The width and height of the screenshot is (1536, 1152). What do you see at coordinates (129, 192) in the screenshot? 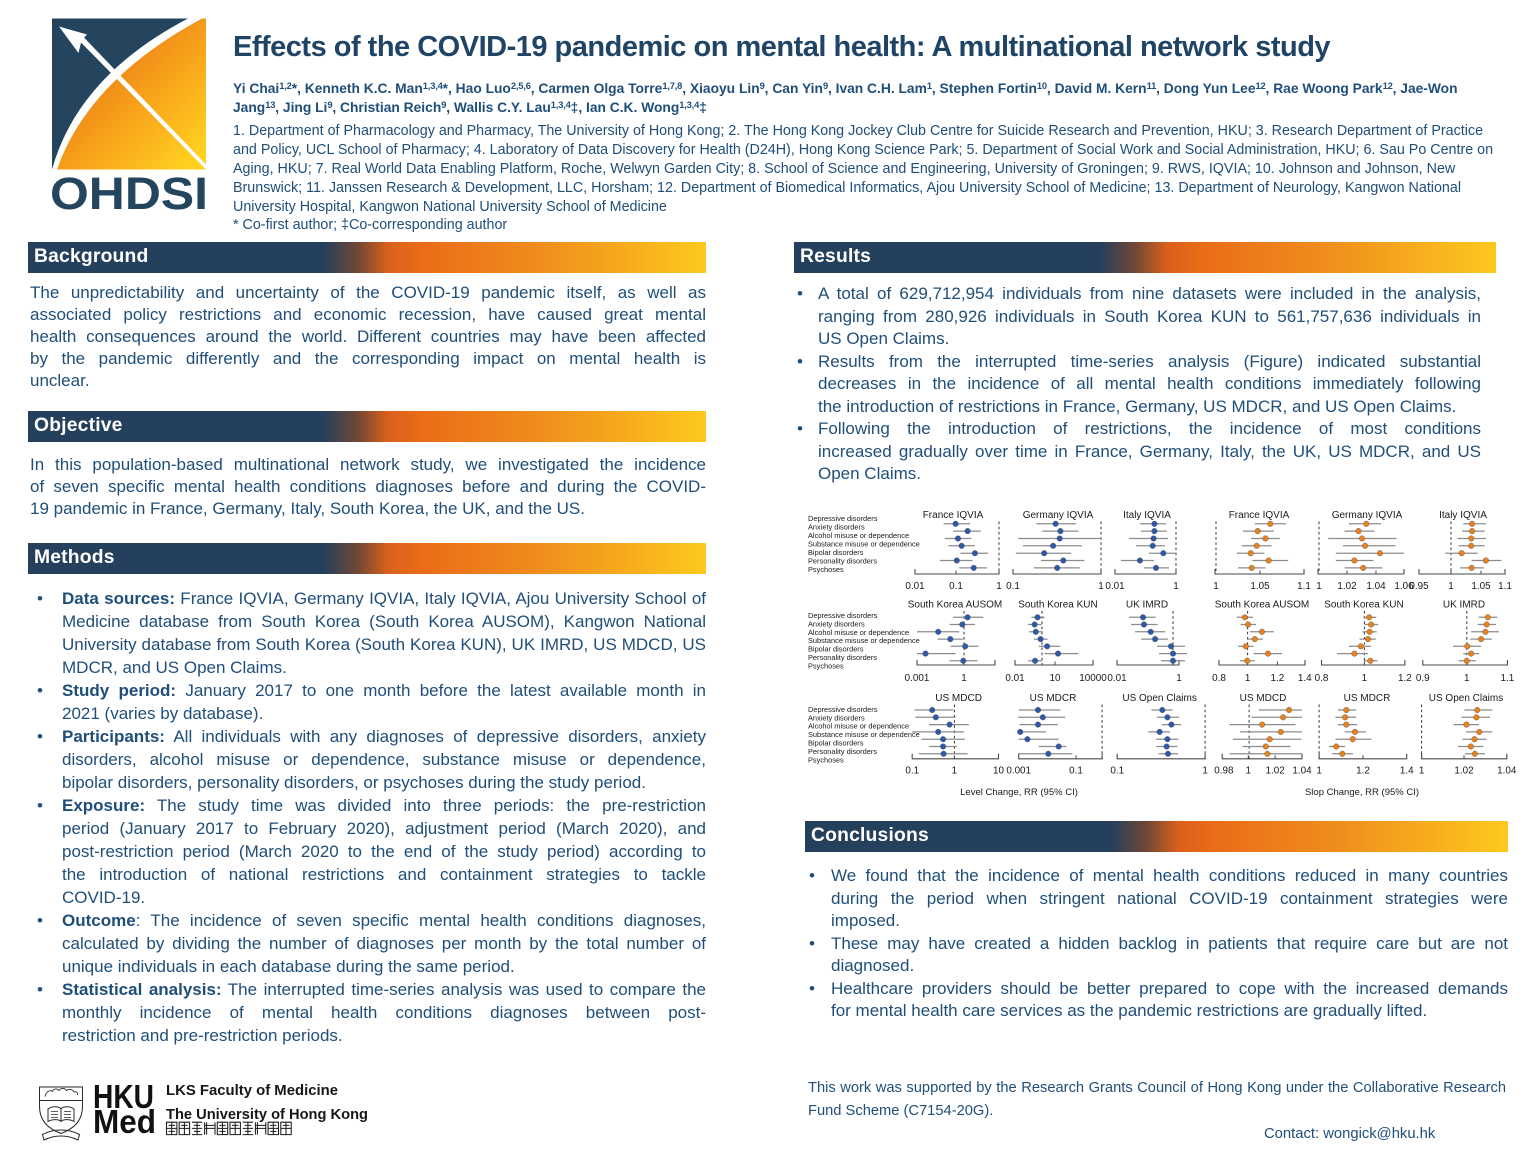
I see `svg-text: OHDSI` at bounding box center [129, 192].